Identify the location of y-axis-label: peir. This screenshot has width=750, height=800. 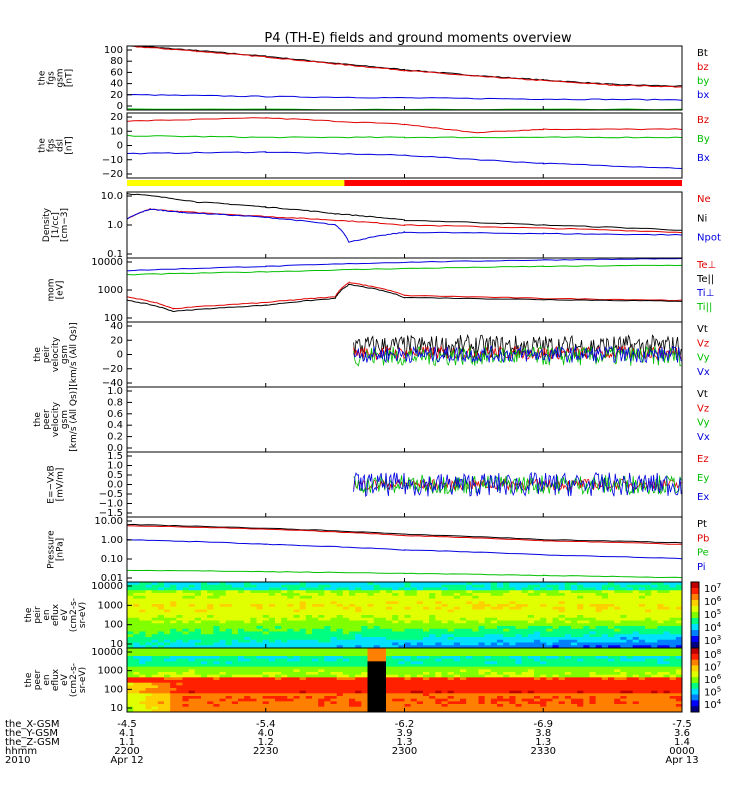
(47, 354).